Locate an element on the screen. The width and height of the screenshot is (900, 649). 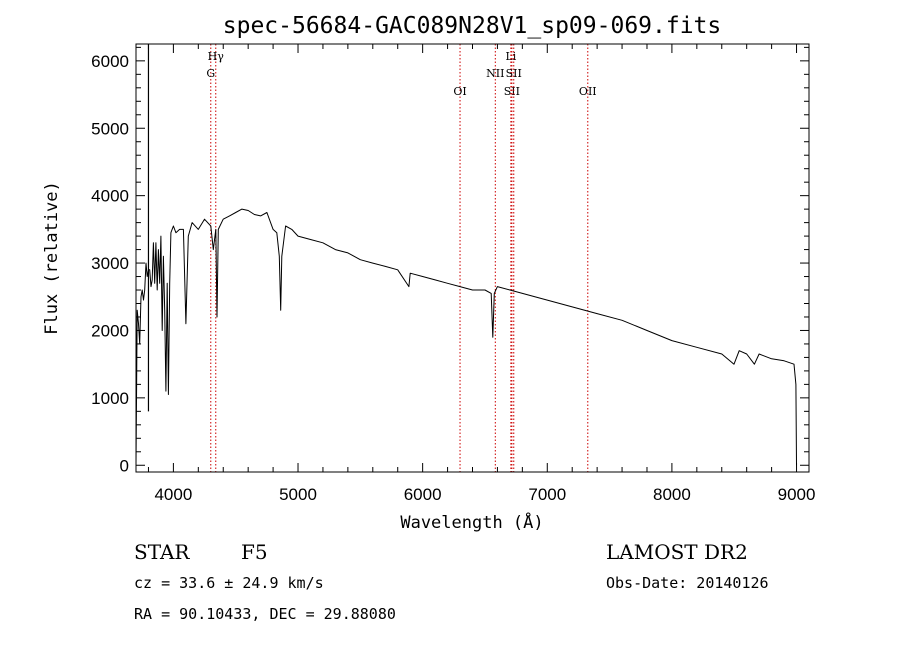
y-tick-label: 5000 is located at coordinates (110, 128).